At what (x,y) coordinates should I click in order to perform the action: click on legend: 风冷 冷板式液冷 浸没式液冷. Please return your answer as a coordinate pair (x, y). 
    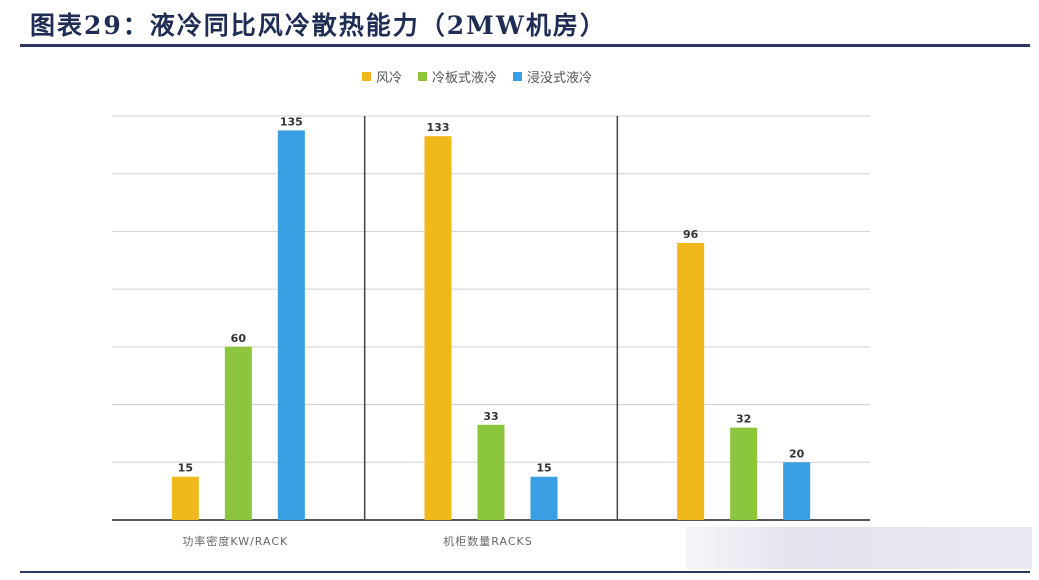
    Looking at the image, I should click on (477, 78).